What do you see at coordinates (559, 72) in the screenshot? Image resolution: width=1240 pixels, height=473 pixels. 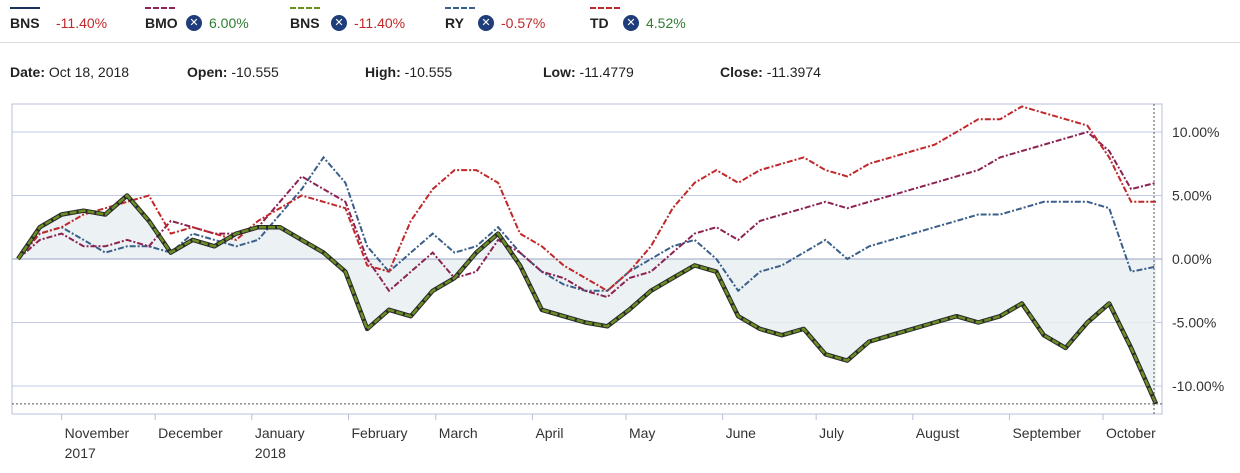 I see `low-label: Low:` at bounding box center [559, 72].